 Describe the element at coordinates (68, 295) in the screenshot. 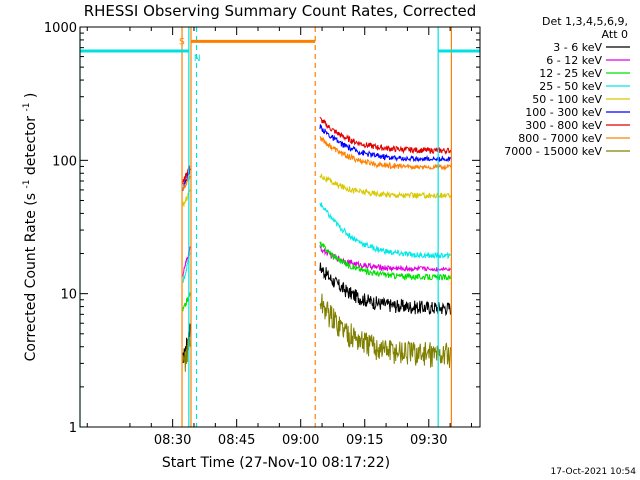

I see `y-tick-label: 10` at that location.